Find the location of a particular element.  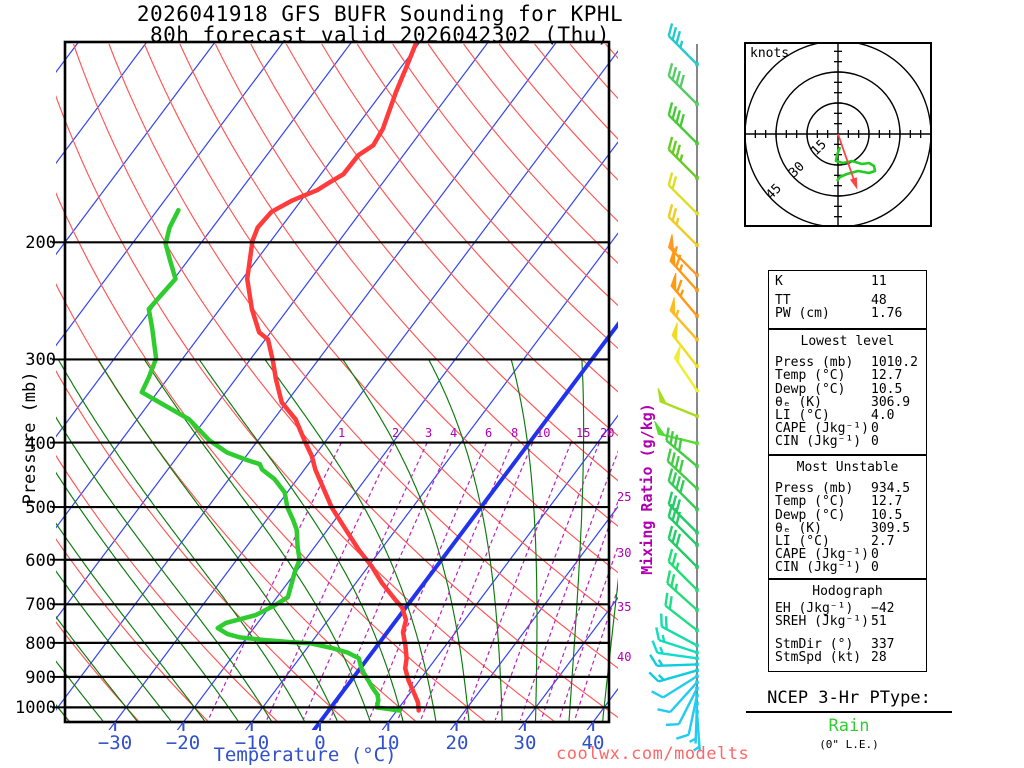

pressure-tick-label: 600 is located at coordinates (40, 561).